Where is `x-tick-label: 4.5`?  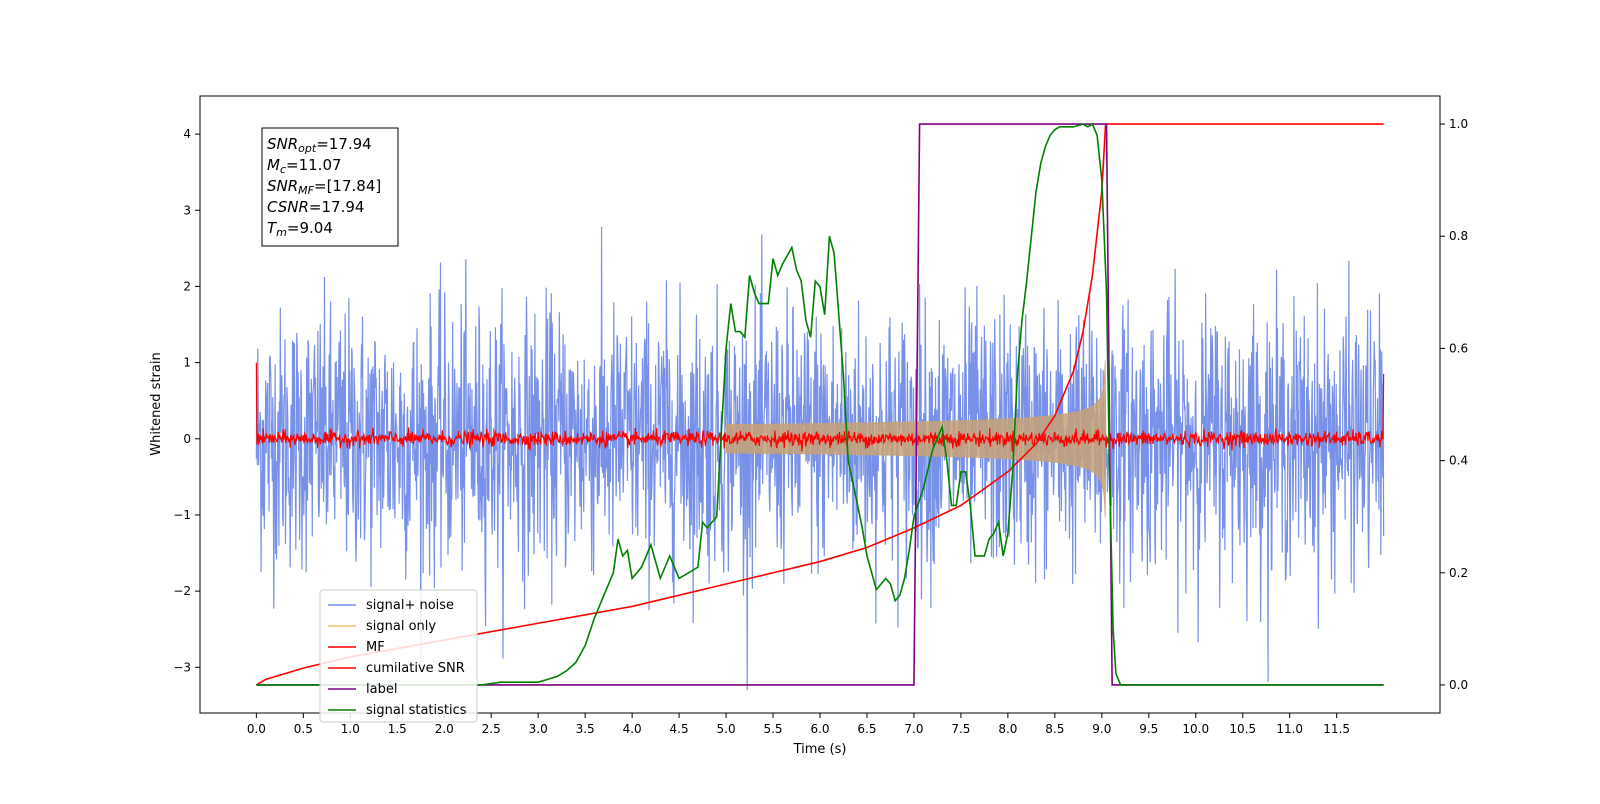
x-tick-label: 4.5 is located at coordinates (679, 729).